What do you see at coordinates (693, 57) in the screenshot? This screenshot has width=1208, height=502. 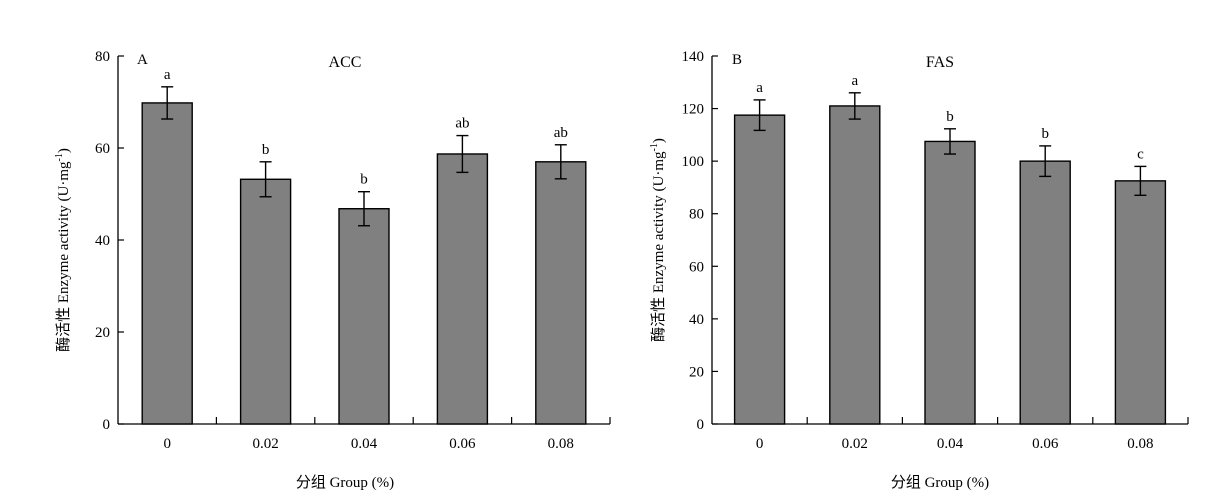 I see `y-tick-label: 140` at bounding box center [693, 57].